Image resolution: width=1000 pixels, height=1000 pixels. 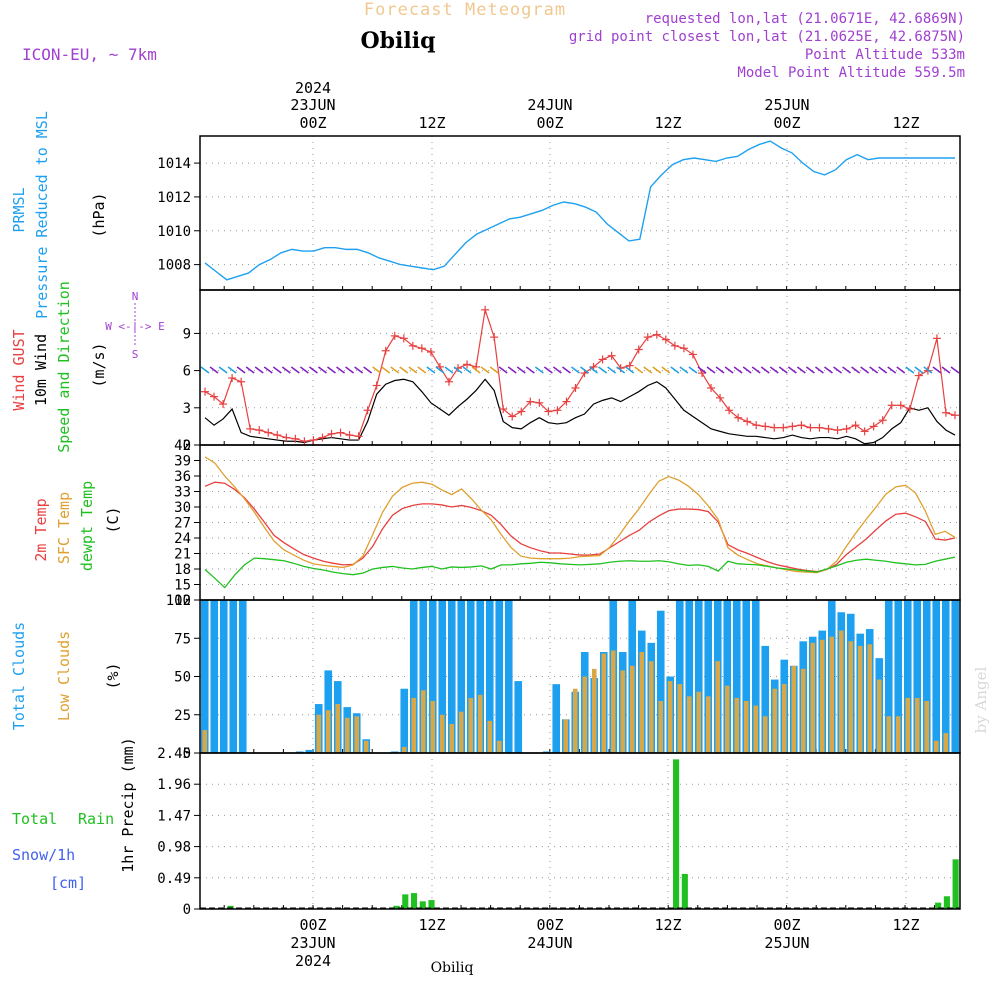 What do you see at coordinates (786, 123) in the screenshot?
I see `top-tick-5: 00Z` at bounding box center [786, 123].